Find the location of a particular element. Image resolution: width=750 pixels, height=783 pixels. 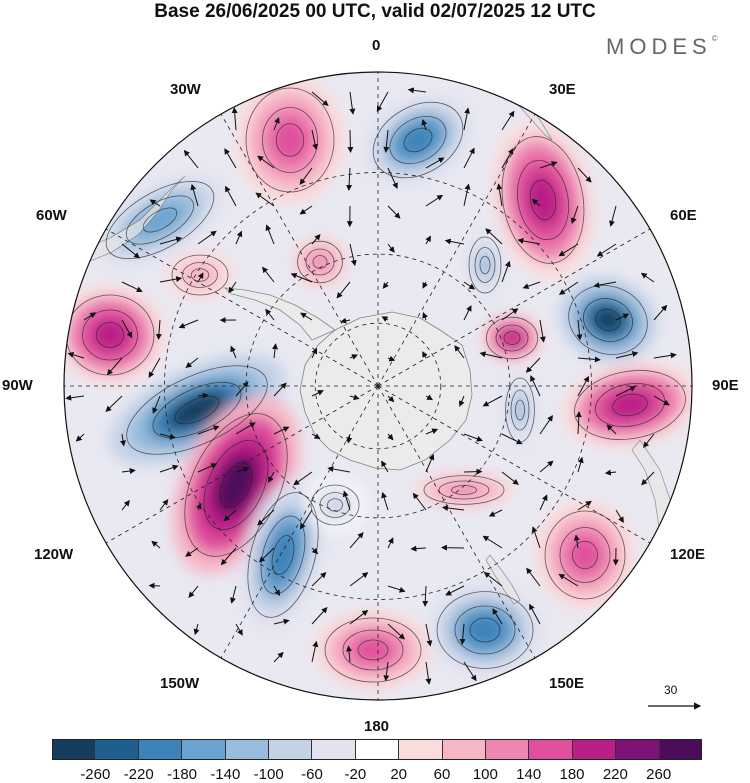

longitude-label-60e: 60E is located at coordinates (683, 215).